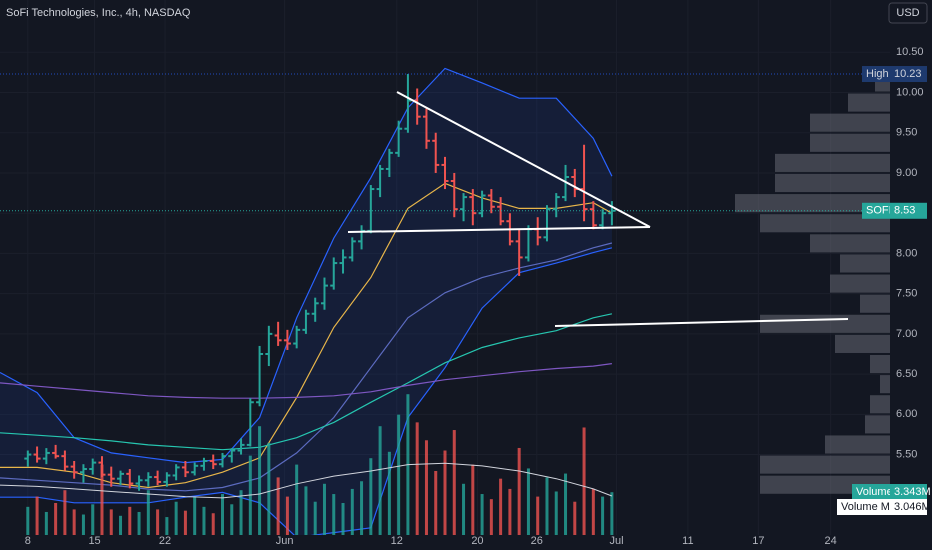 This screenshot has height=550, width=932. Describe the element at coordinates (879, 211) in the screenshot. I see `last-price-label-name: SOFI` at that location.